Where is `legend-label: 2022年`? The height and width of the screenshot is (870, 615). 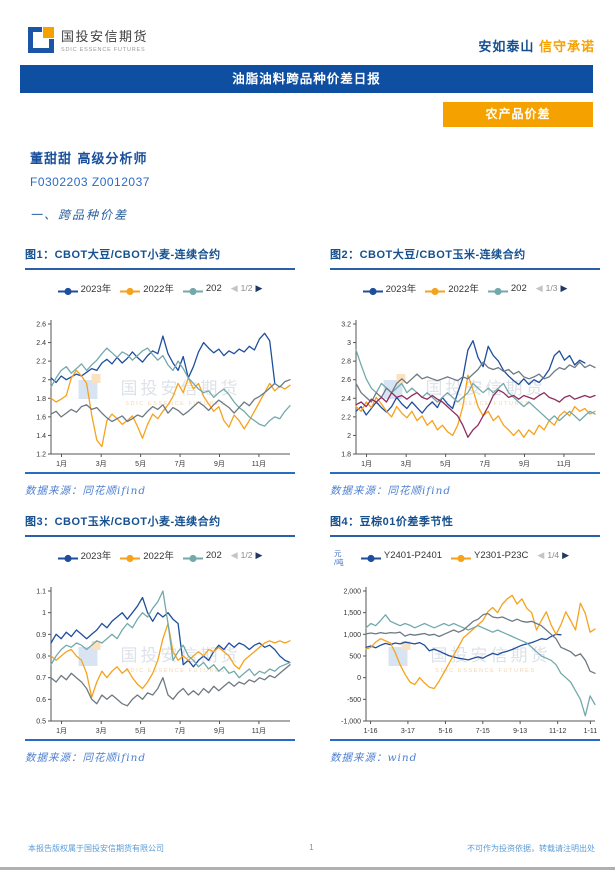 legend-label: 2022年 is located at coordinates (158, 289).